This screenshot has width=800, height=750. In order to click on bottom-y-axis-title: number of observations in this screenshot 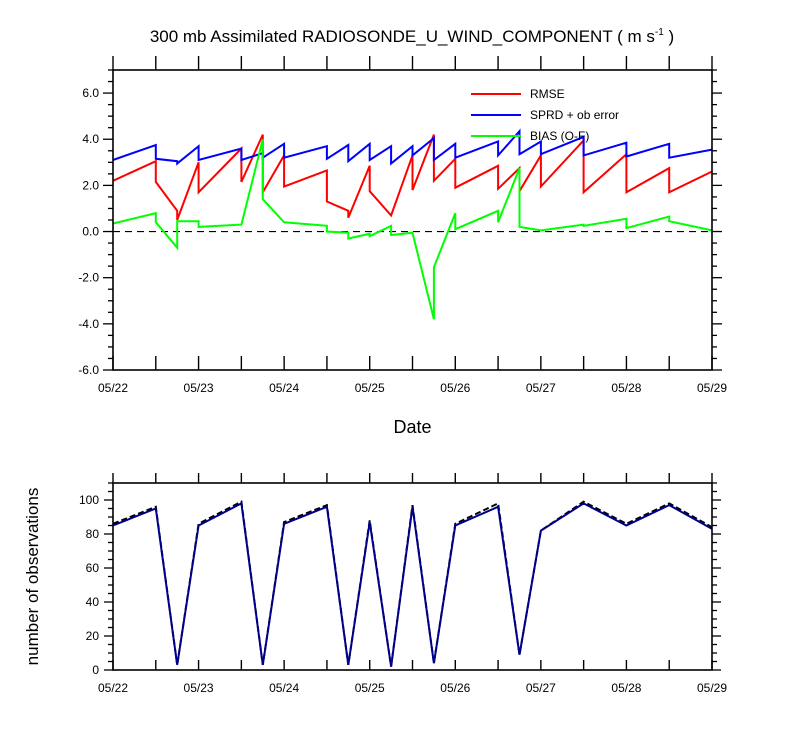, I will do `click(32, 577)`.